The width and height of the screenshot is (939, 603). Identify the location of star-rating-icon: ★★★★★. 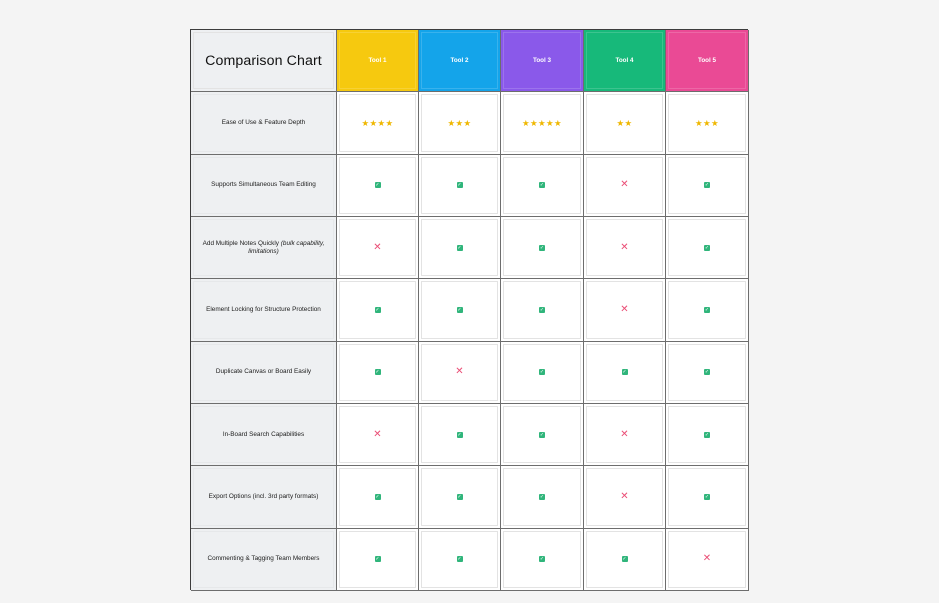
(542, 122).